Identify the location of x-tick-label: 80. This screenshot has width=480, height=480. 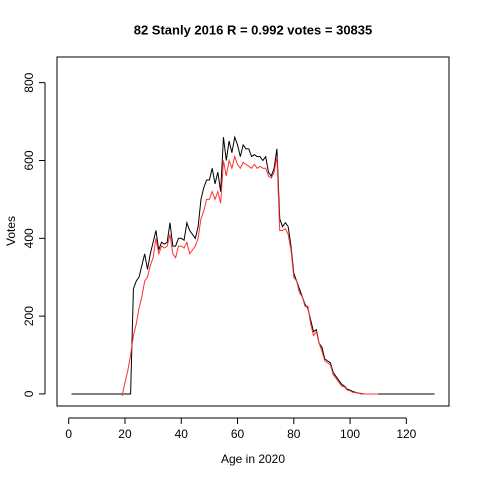
(294, 434).